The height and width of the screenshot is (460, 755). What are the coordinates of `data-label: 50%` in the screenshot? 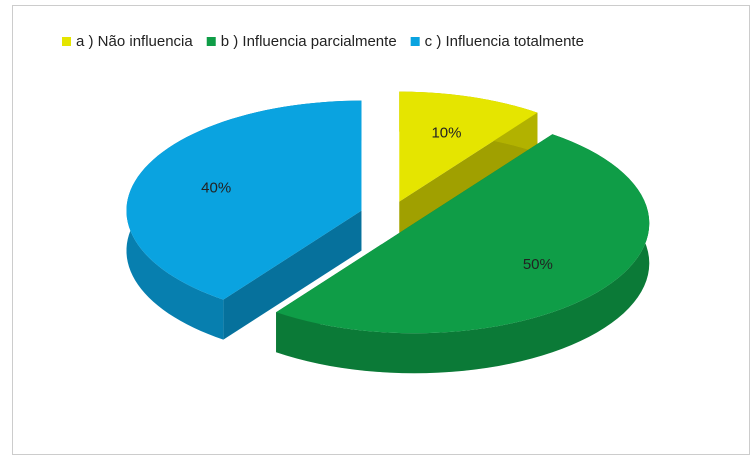 It's located at (538, 264).